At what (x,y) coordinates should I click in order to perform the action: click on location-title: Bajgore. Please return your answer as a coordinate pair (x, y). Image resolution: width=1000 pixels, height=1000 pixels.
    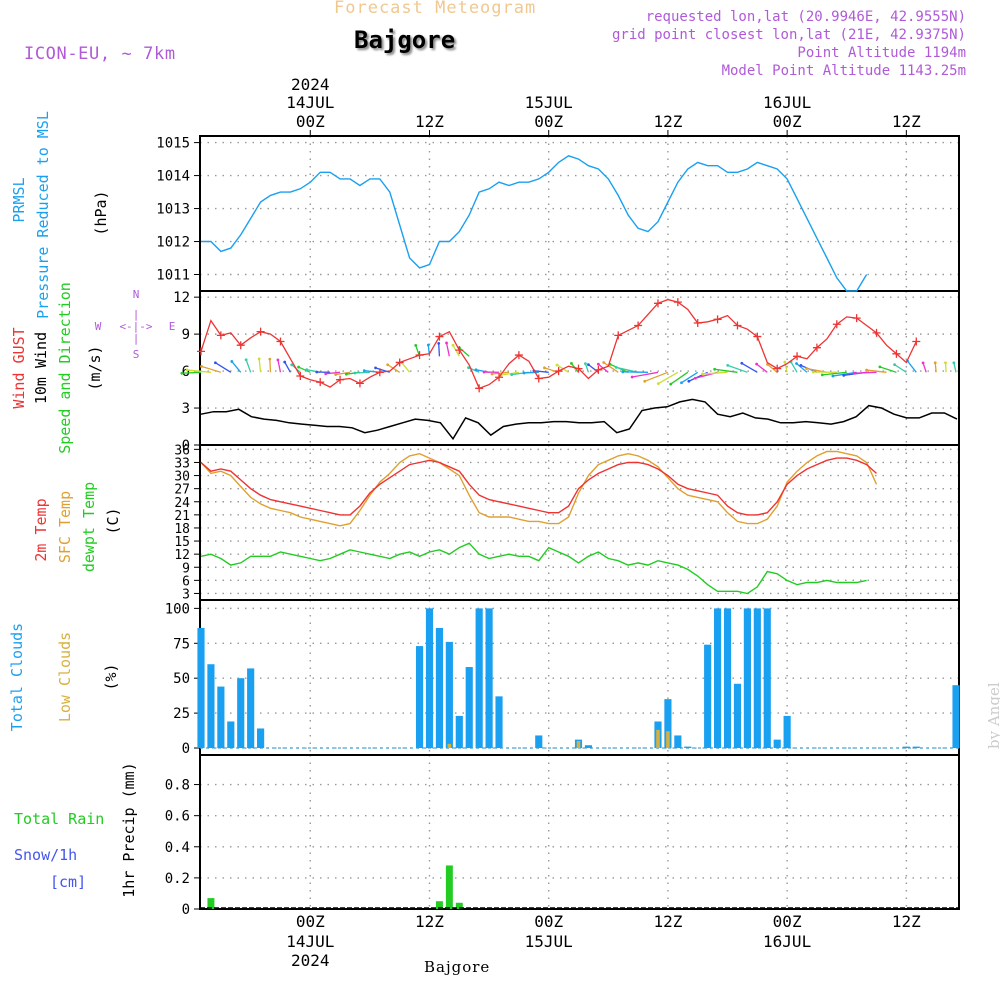
    Looking at the image, I should click on (405, 40).